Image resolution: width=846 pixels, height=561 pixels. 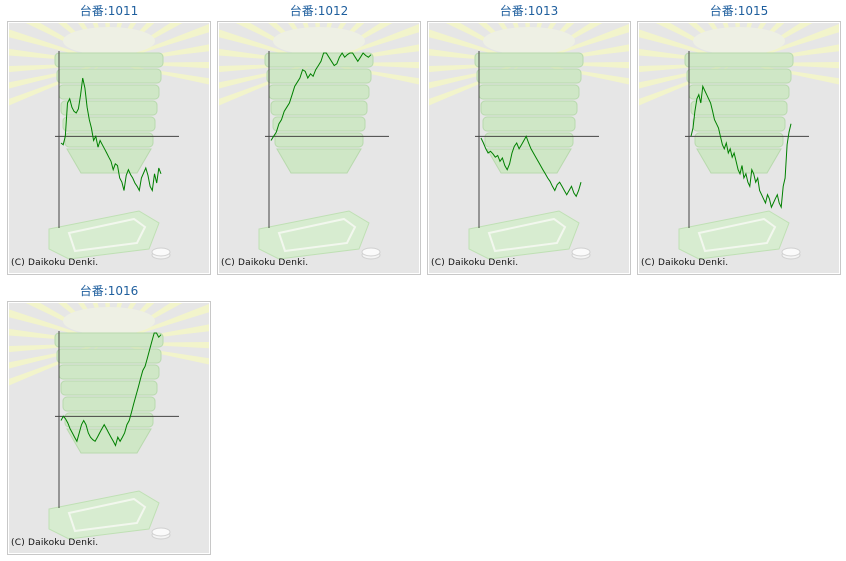 I want to click on machine-number-link: 台番:1011, so click(x=109, y=11).